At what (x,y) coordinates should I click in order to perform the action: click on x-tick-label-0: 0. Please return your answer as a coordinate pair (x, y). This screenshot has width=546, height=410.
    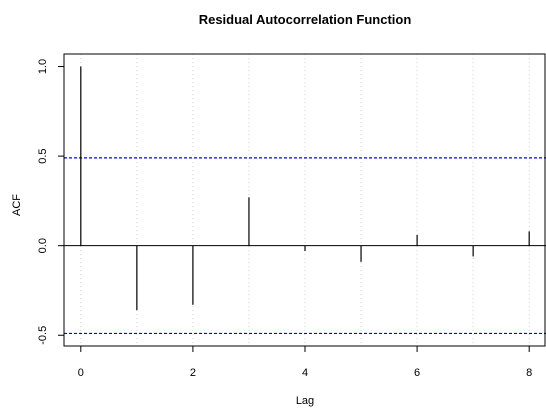
    Looking at the image, I should click on (81, 373).